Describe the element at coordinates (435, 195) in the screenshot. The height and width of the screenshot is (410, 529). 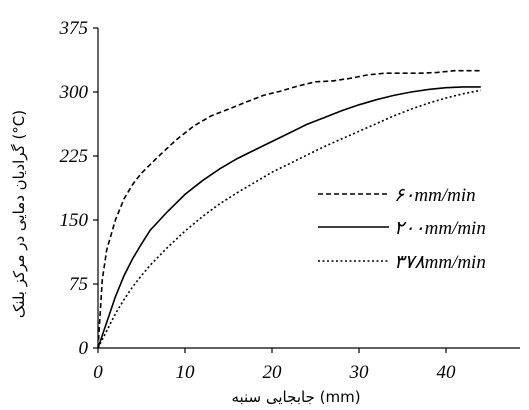
I see `legend-label: ۶۰mm/min` at that location.